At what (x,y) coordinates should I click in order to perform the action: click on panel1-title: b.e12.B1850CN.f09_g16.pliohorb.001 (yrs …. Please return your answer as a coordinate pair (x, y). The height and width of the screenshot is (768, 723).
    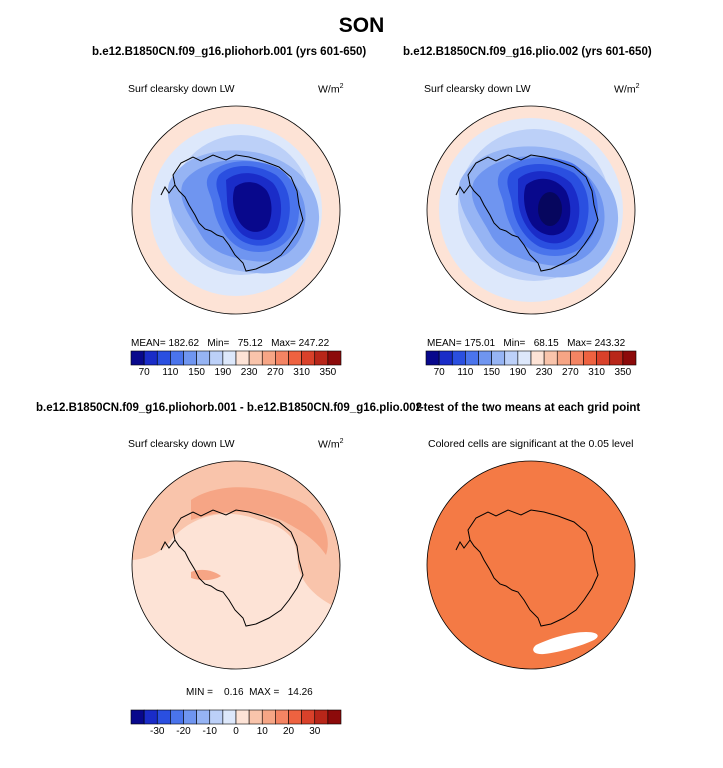
    Looking at the image, I should click on (229, 52).